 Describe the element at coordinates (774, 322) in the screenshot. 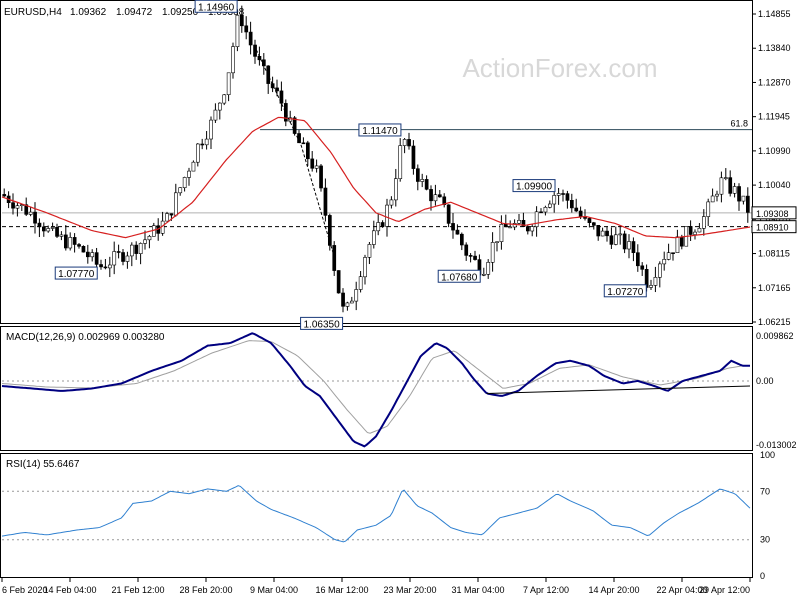

I see `price-tick-label: 1.06215` at that location.